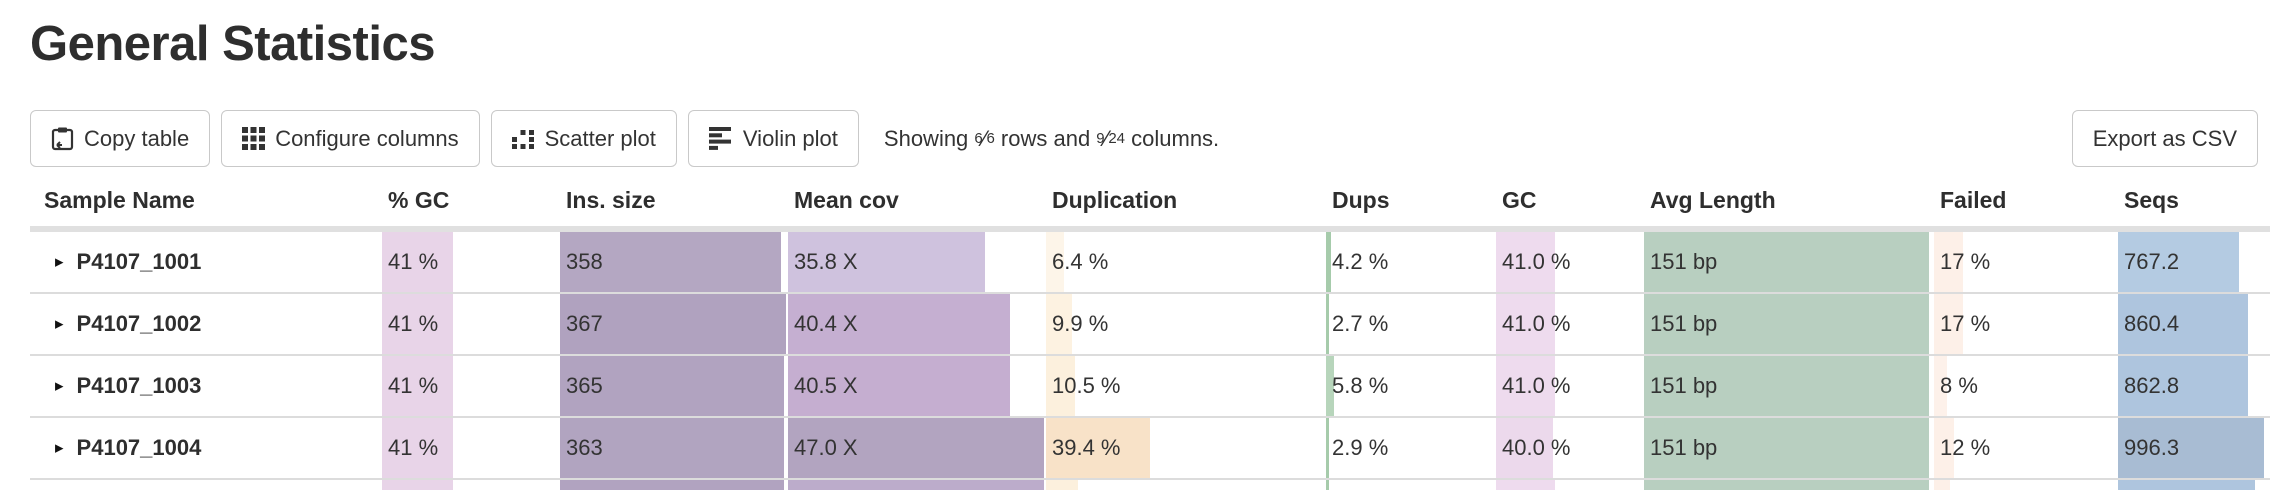 The width and height of the screenshot is (2288, 490). Describe the element at coordinates (1409, 263) in the screenshot. I see `data-cell-dups: 4.2 %` at that location.